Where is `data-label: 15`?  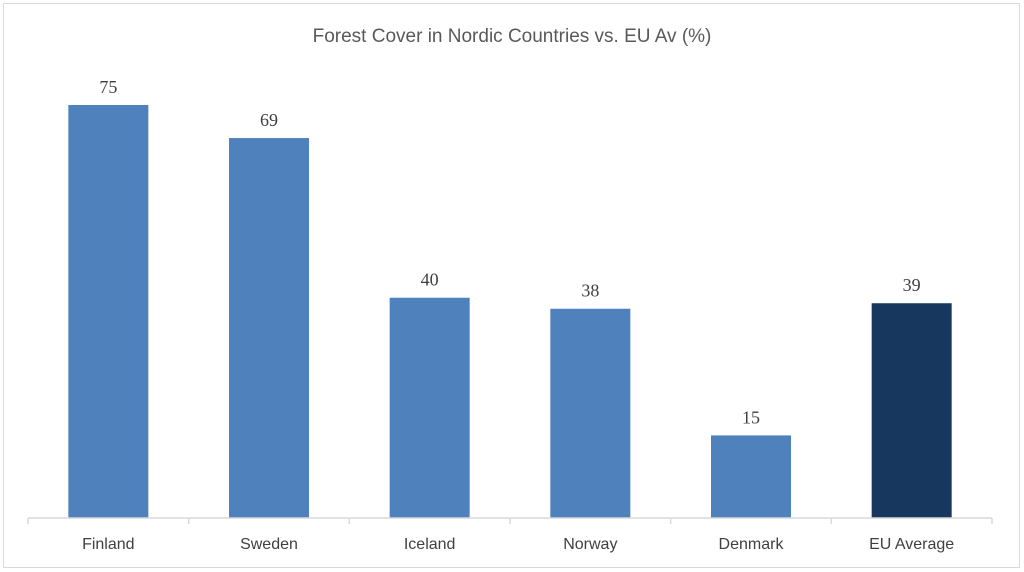 data-label: 15 is located at coordinates (751, 417).